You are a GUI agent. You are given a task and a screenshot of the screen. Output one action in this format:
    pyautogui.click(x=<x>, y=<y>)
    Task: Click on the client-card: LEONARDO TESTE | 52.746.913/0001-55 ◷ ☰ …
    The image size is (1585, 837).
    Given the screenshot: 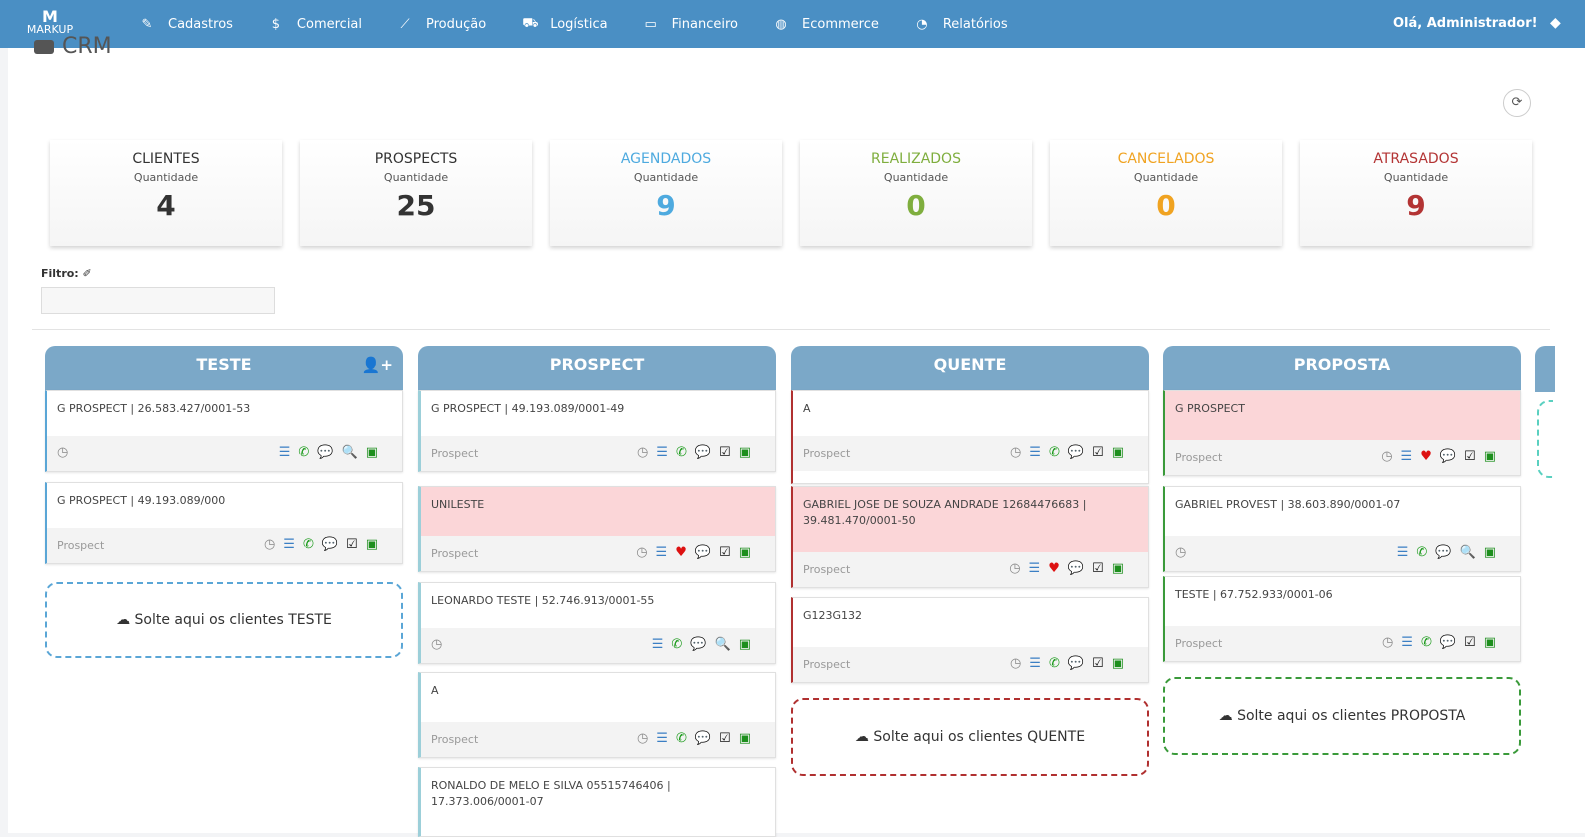 What is the action you would take?
    pyautogui.click(x=597, y=623)
    